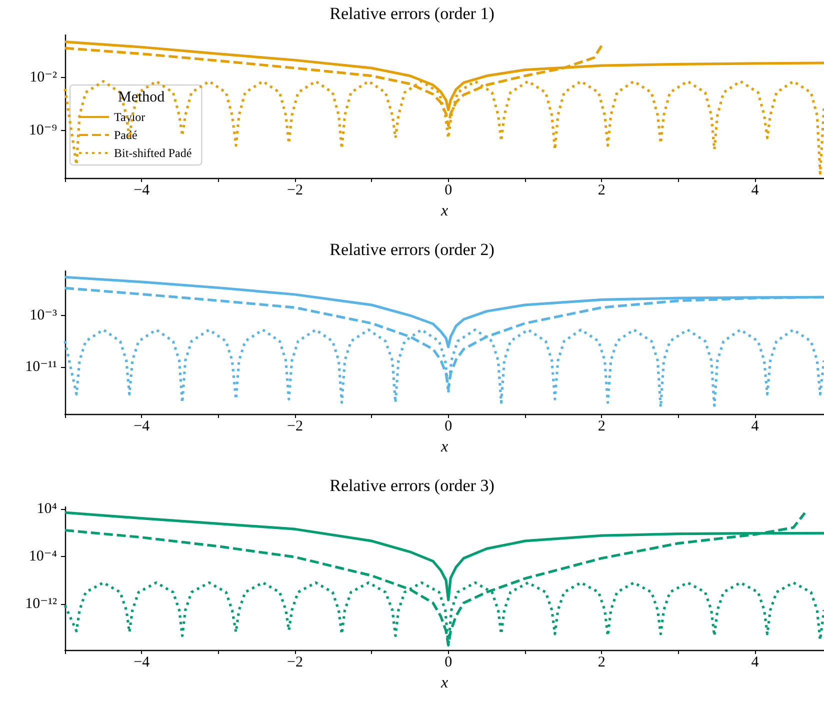 Image resolution: width=824 pixels, height=708 pixels. I want to click on y-tick-label: 10⁻³, so click(44, 315).